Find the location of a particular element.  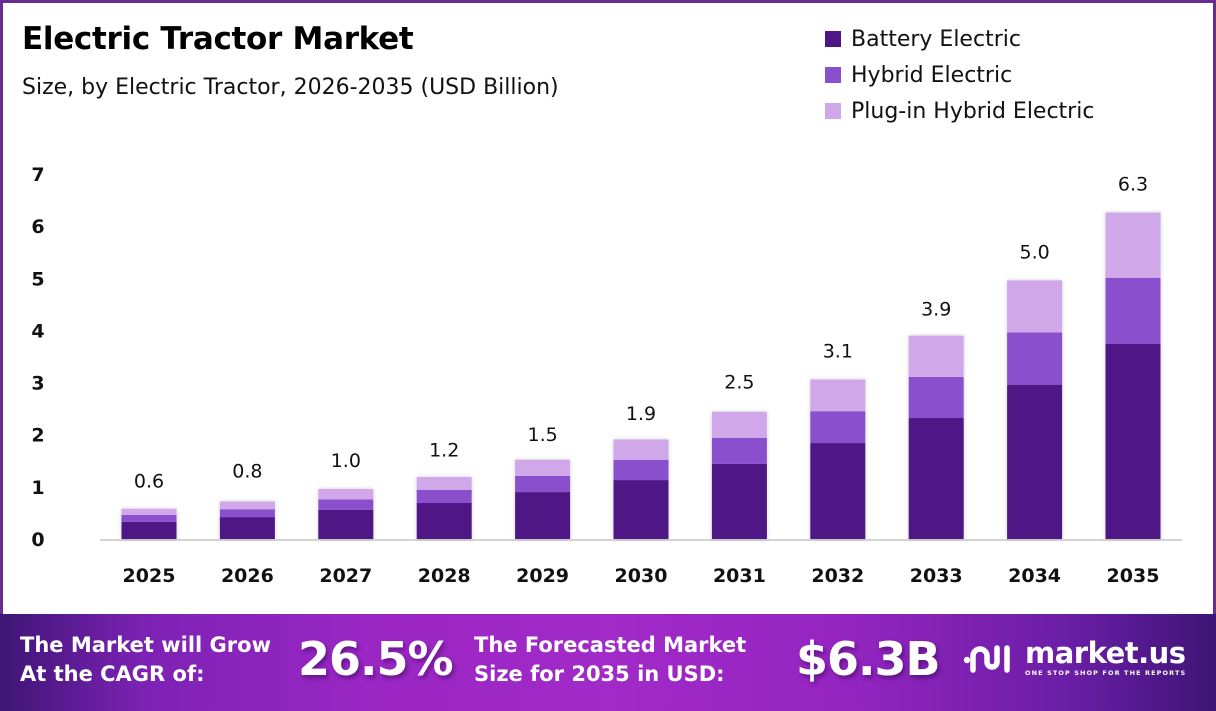

bar-stack-2030 is located at coordinates (641, 489).